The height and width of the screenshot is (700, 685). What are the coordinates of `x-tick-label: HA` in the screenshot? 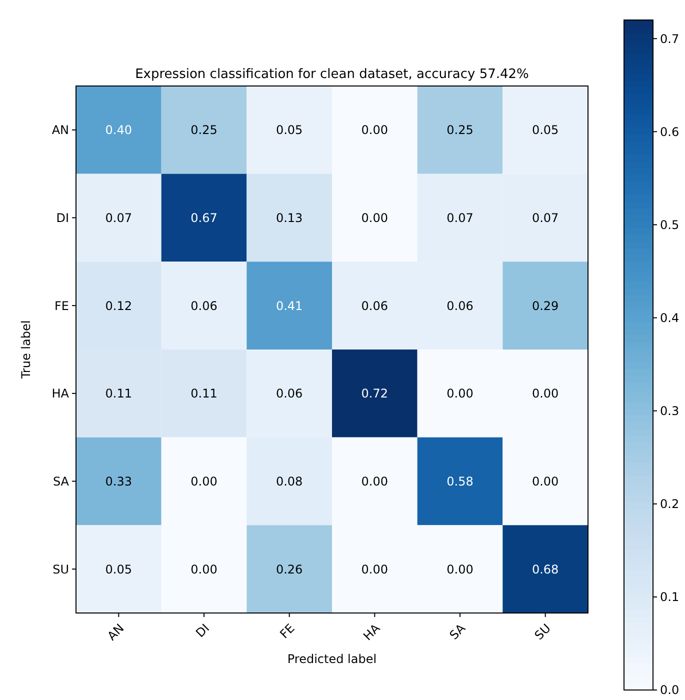 It's located at (372, 632).